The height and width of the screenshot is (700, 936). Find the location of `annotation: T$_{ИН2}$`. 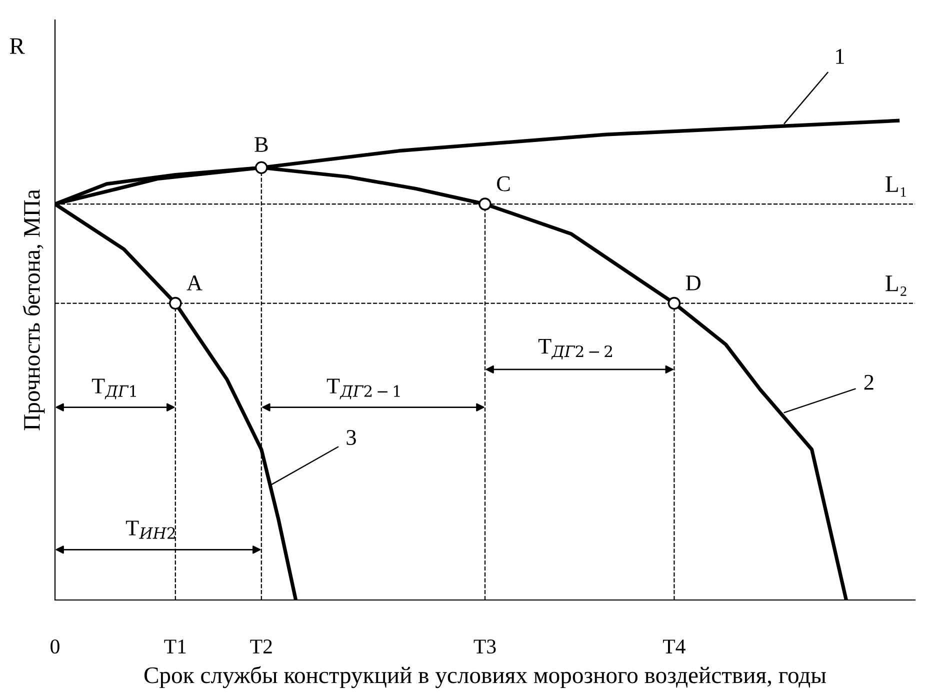

annotation: T$_{ИН2}$ is located at coordinates (150, 529).